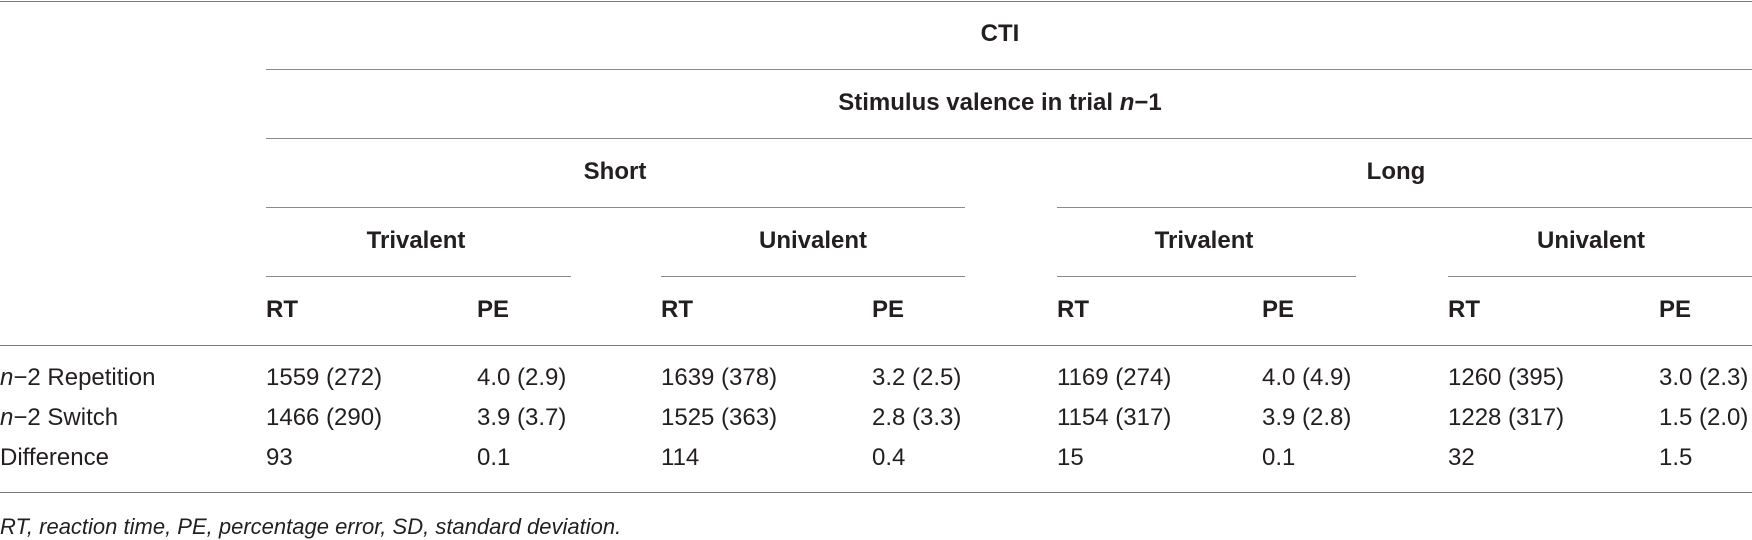  I want to click on table-cell: 114, so click(680, 457).